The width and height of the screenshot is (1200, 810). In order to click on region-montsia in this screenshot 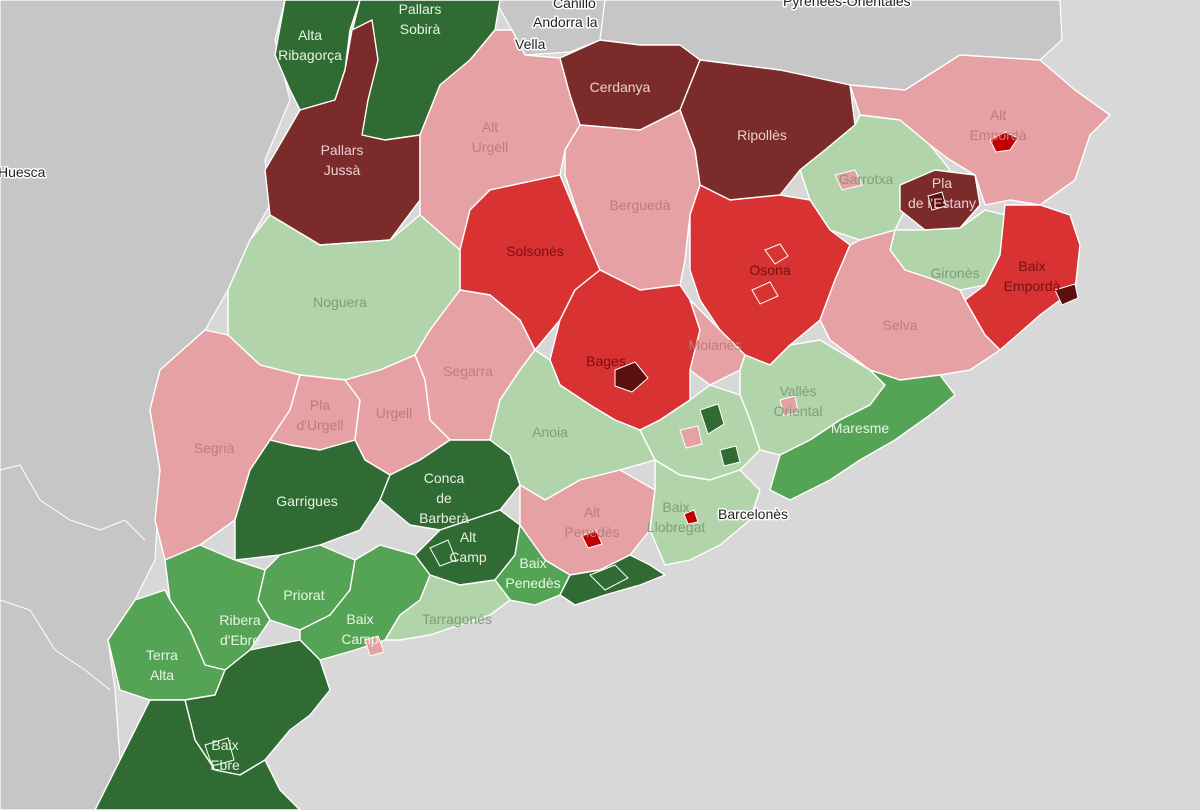, I will do `click(197, 754)`.